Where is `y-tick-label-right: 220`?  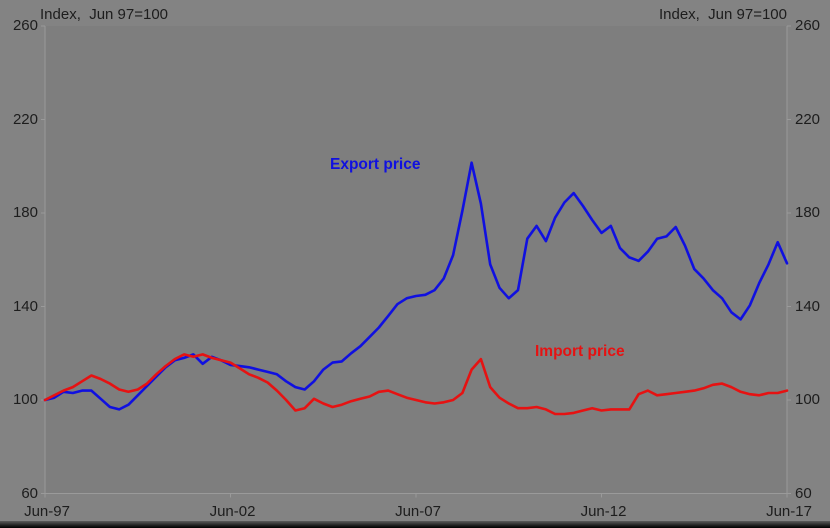 y-tick-label-right: 220 is located at coordinates (808, 119).